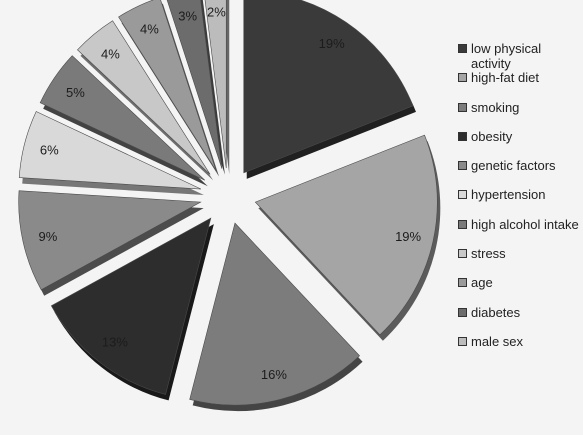 This screenshot has height=435, width=583. I want to click on legend-item: male sex, so click(519, 348).